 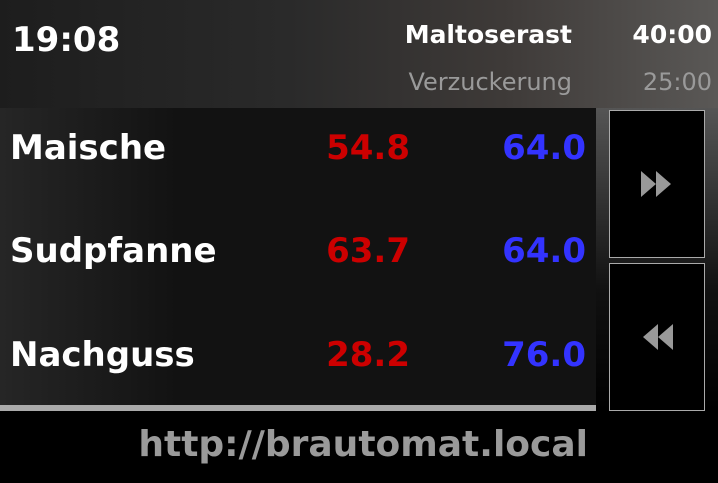 What do you see at coordinates (672, 34) in the screenshot?
I see `current-step-time: 40:00` at bounding box center [672, 34].